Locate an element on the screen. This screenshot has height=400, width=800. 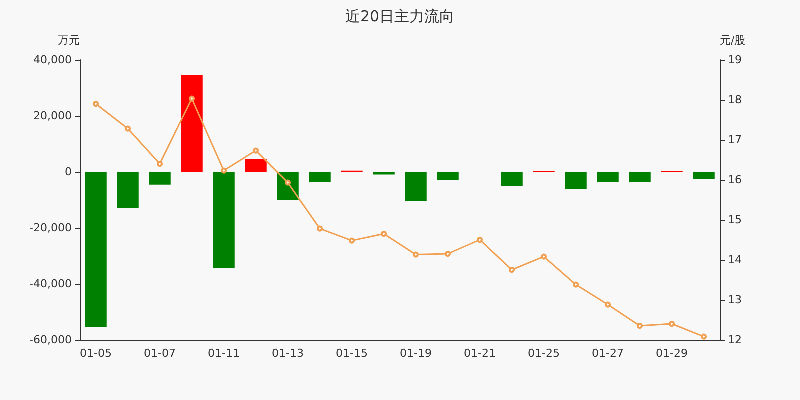
y-tick-label: -40,000 is located at coordinates (51, 284).